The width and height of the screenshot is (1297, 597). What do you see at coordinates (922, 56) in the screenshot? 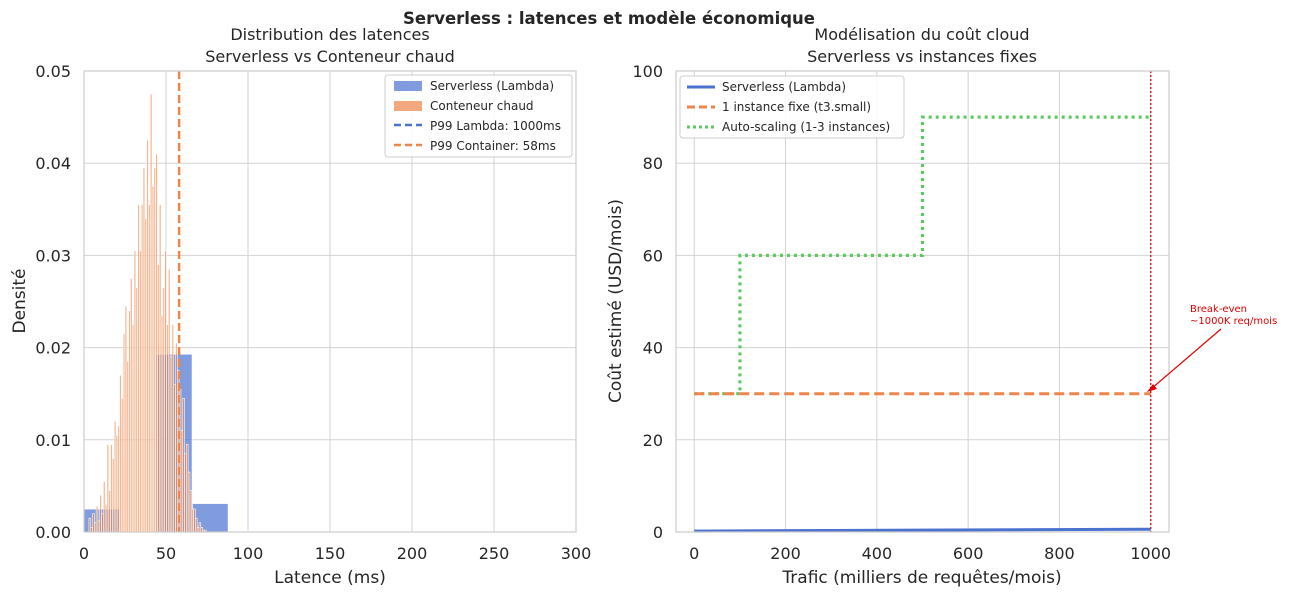
I see `cost-chart-title-line2: Serverless vs instances fixes` at bounding box center [922, 56].